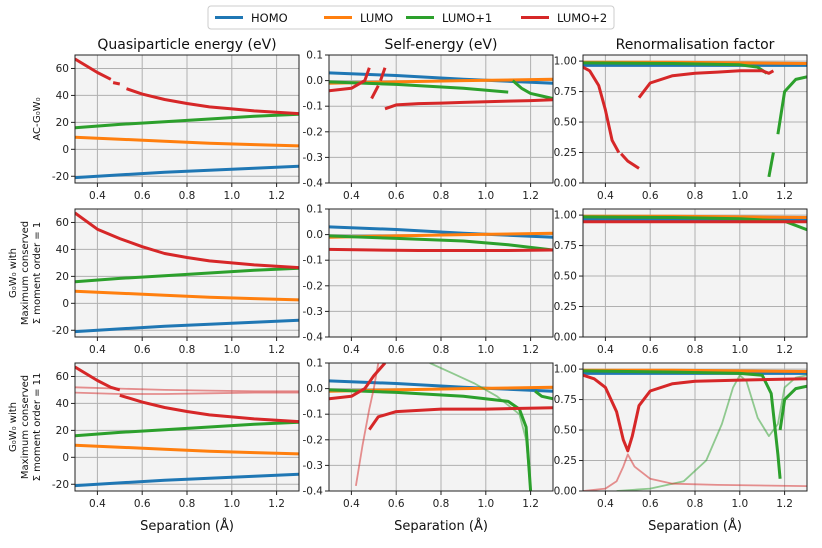  What do you see at coordinates (62, 69) in the screenshot?
I see `y-tick-label: 60` at bounding box center [62, 69].